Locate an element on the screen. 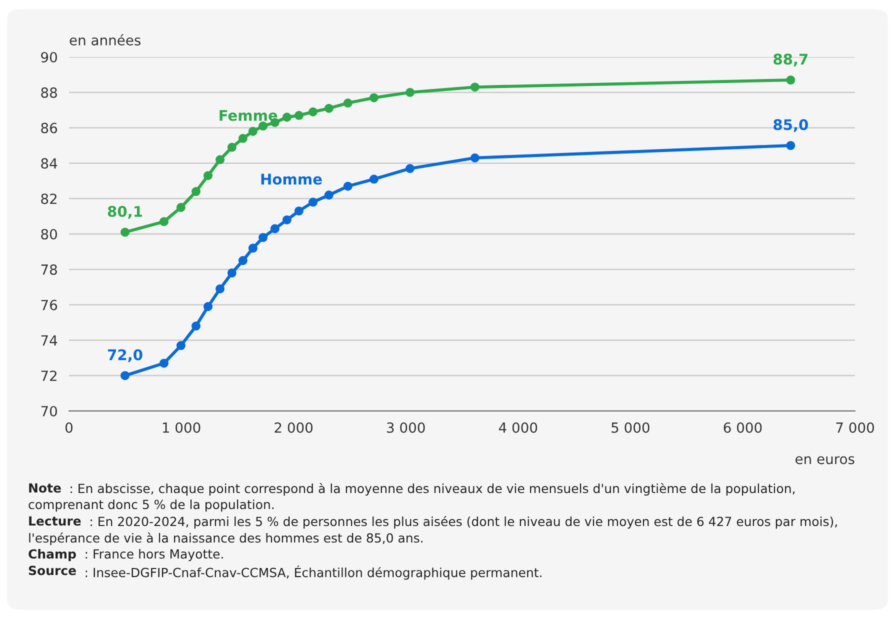 The image size is (895, 619). y-tick-label: 74 is located at coordinates (49, 340).